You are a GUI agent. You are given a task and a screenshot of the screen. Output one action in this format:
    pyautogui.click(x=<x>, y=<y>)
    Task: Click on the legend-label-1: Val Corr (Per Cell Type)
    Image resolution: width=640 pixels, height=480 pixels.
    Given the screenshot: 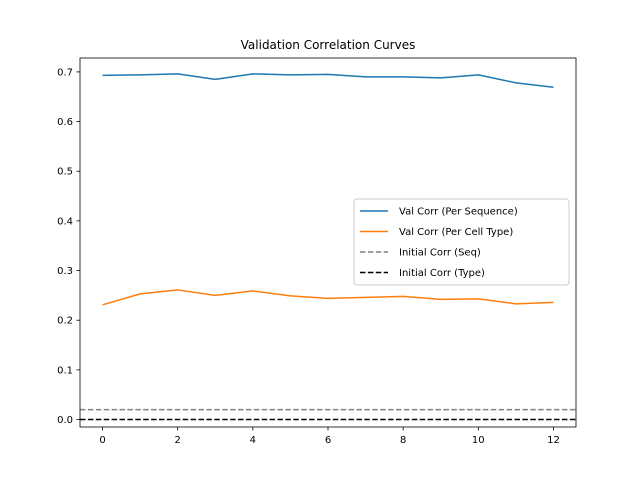 What is the action you would take?
    pyautogui.click(x=456, y=232)
    